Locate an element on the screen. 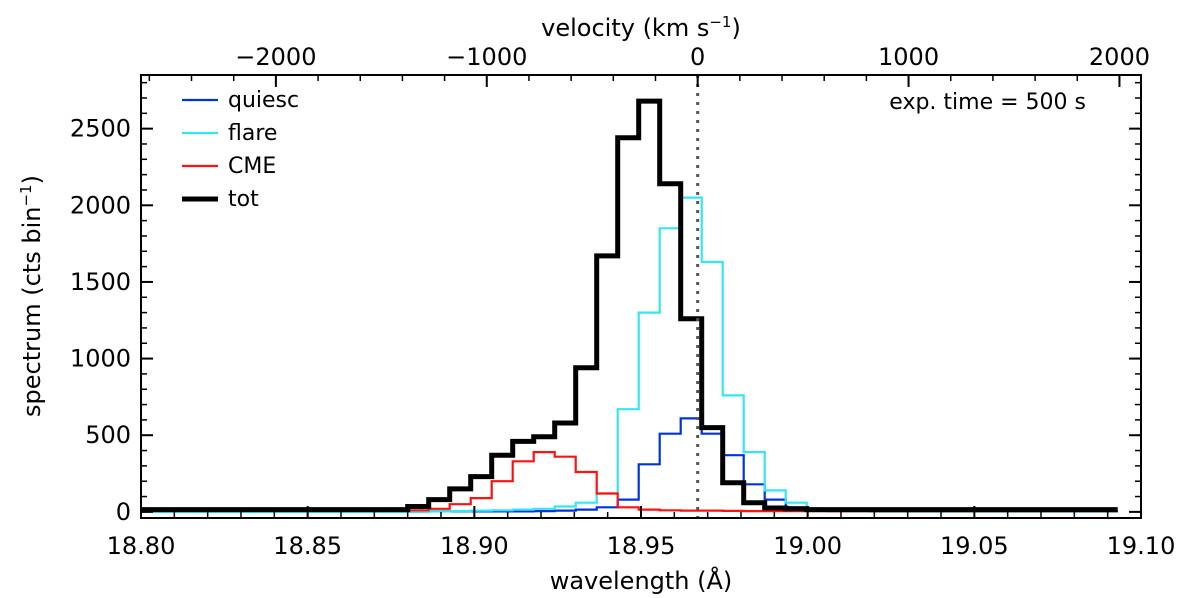 This screenshot has height=598, width=1186. series-quiesc-line is located at coordinates (629, 465).